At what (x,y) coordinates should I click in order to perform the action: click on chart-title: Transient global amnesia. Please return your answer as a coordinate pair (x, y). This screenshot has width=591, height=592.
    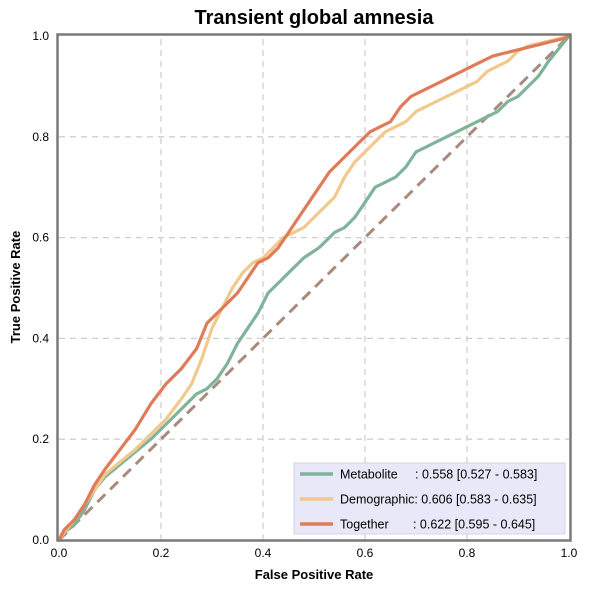
    Looking at the image, I should click on (315, 18).